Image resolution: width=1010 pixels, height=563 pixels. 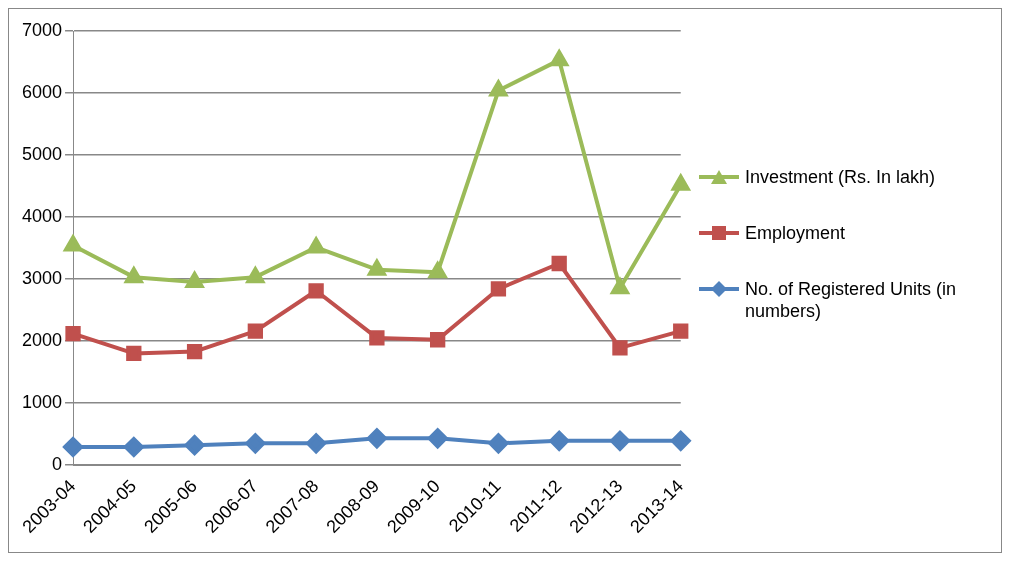 I want to click on y-tick-label: 6000, so click(x=42, y=91).